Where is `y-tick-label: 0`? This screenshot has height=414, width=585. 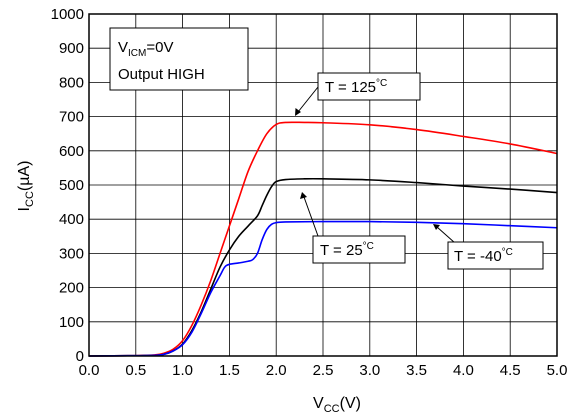
y-tick-label: 0 is located at coordinates (80, 356).